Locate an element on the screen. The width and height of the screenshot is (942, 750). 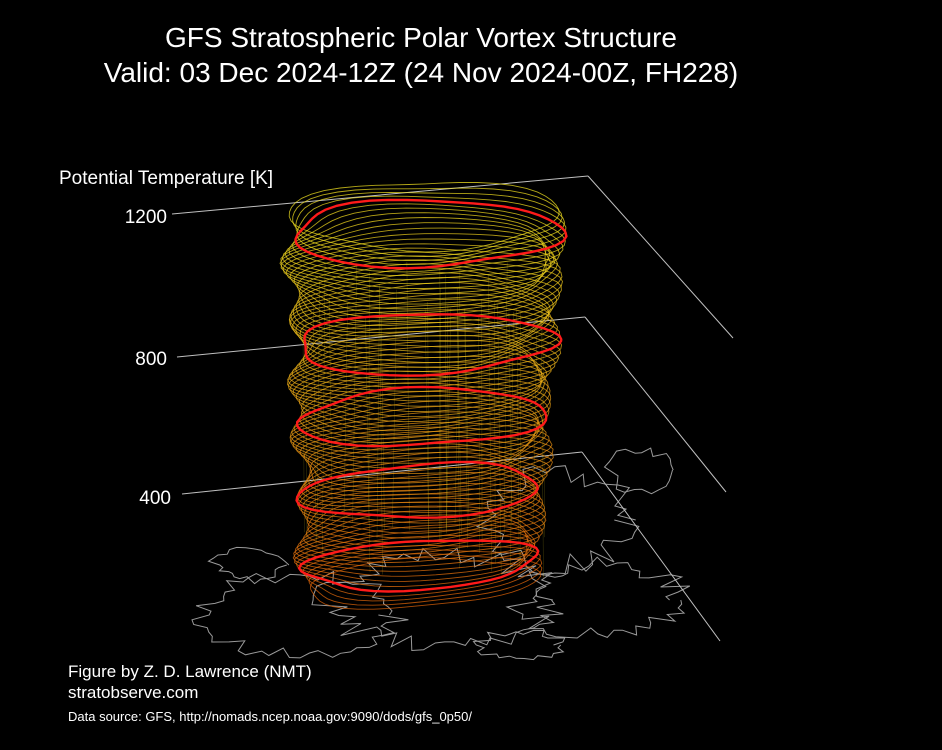
isentrope-1000k is located at coordinates (423, 304).